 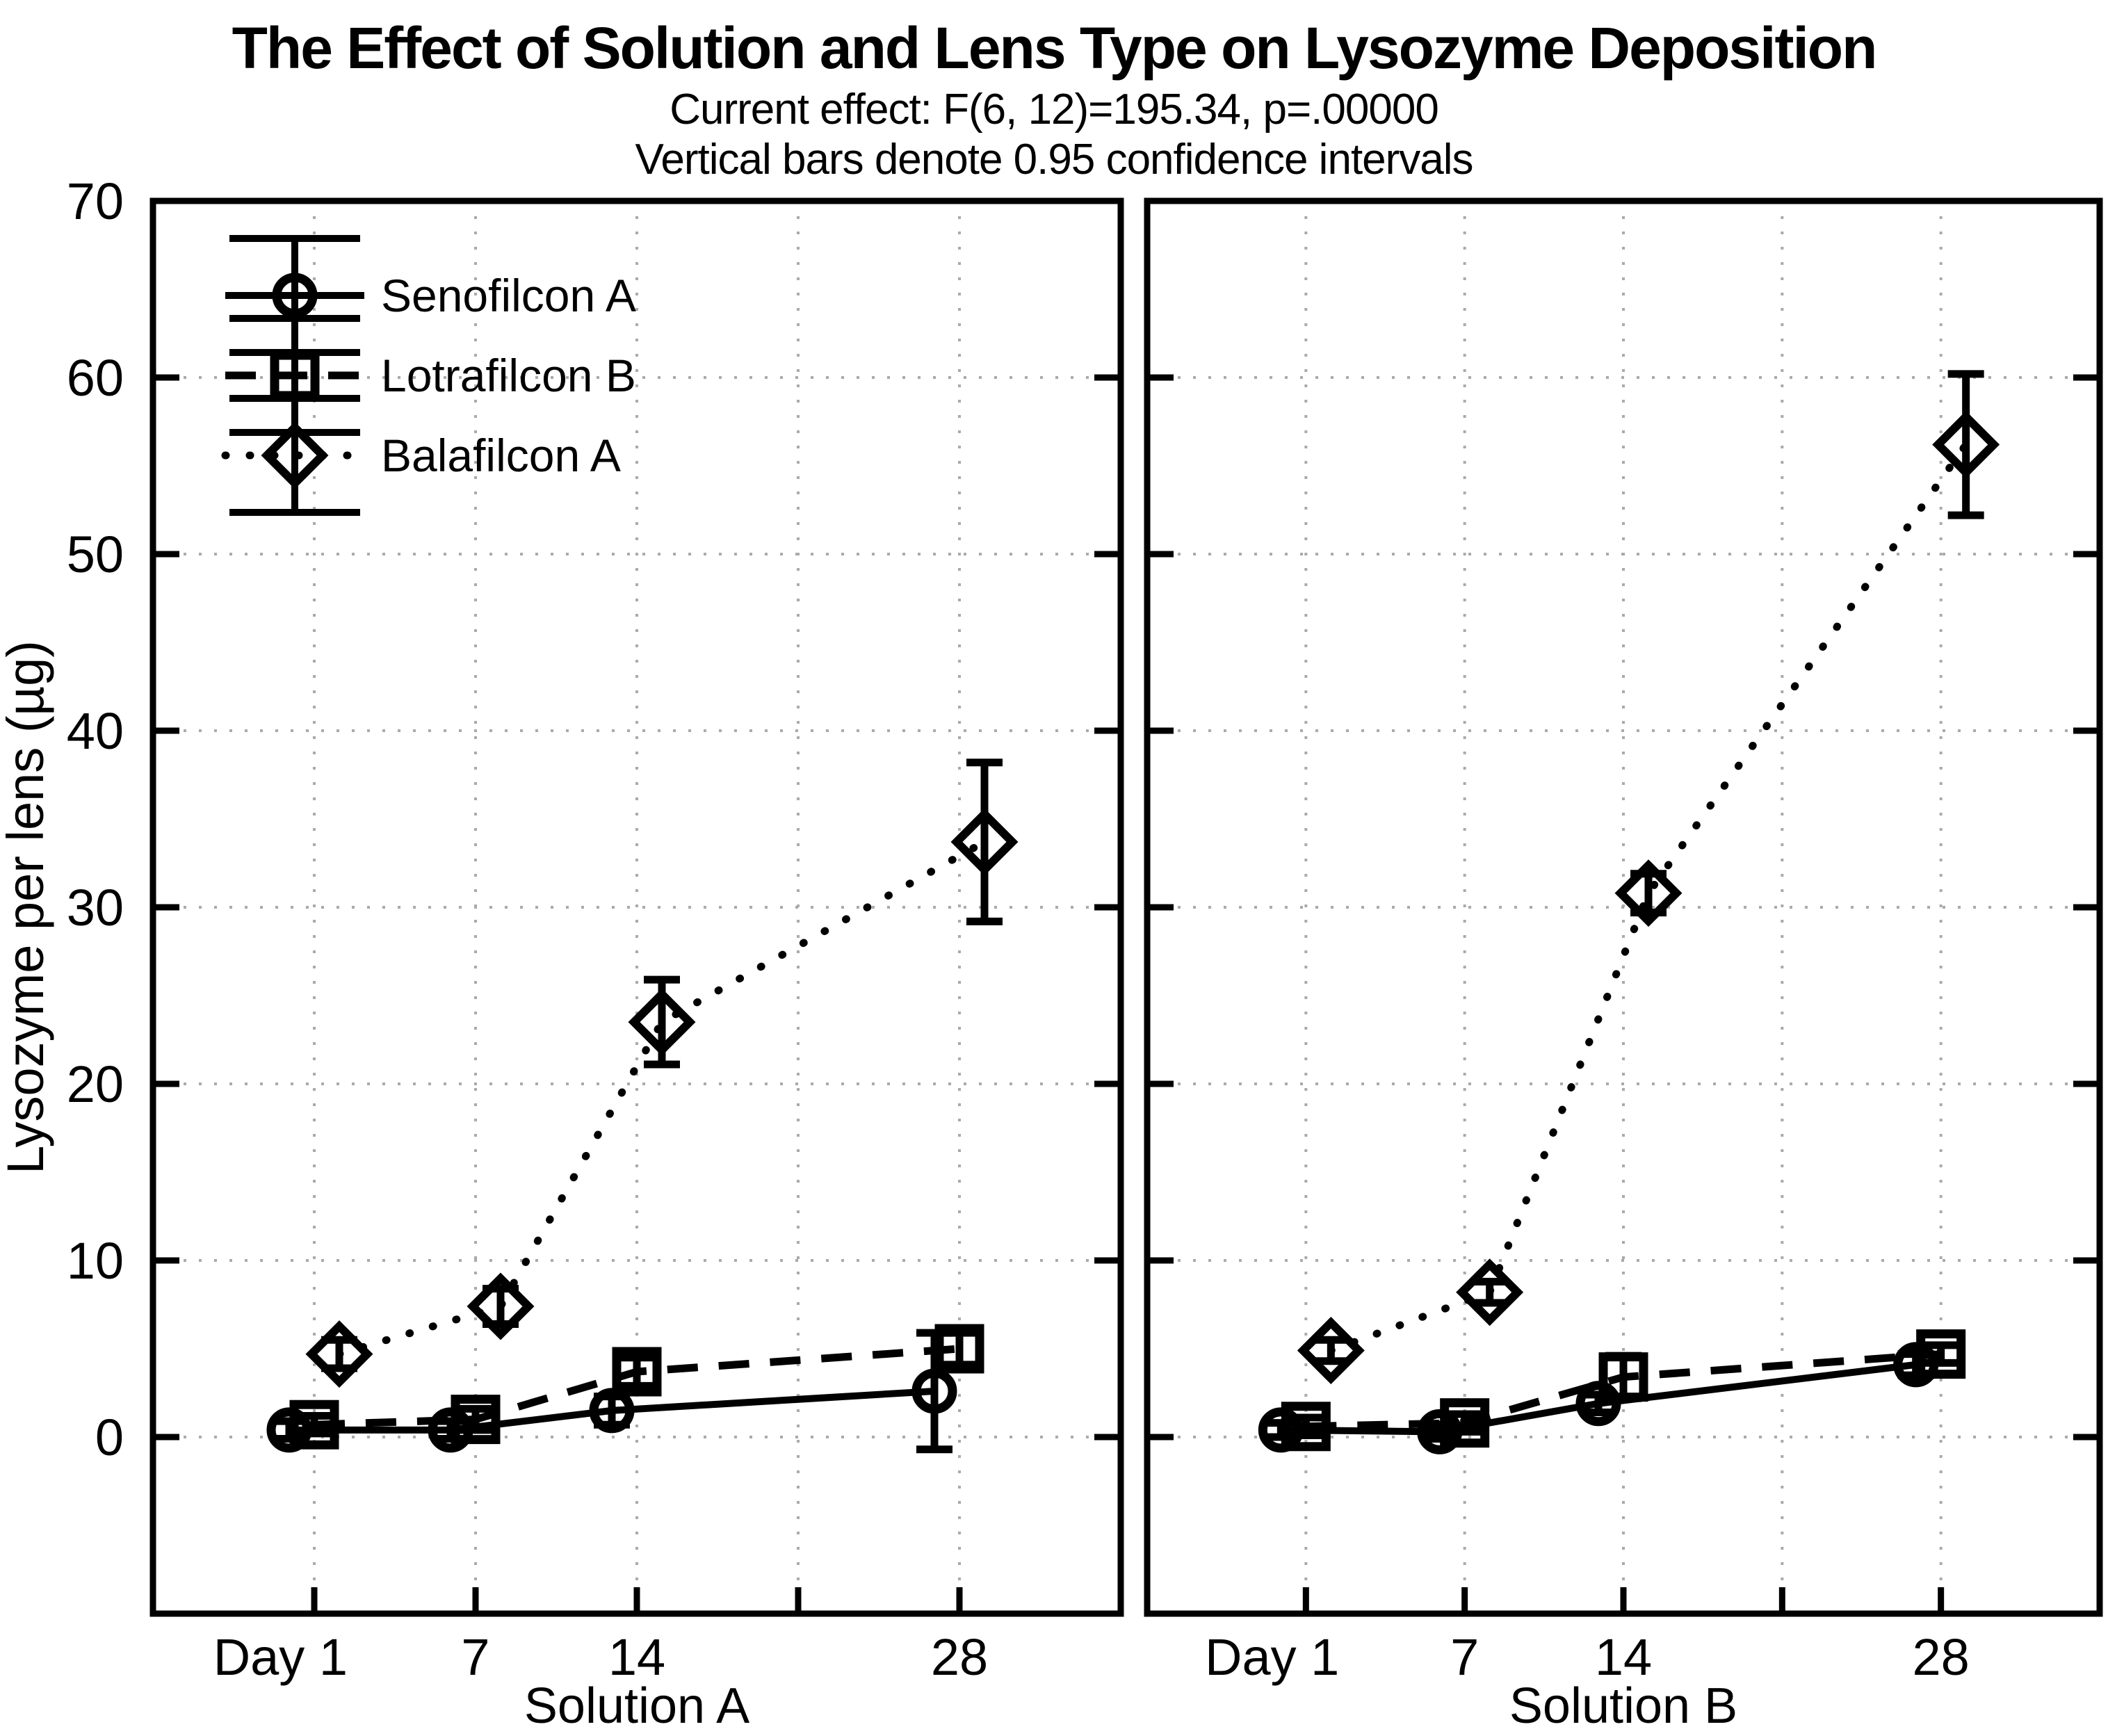 I want to click on y-tick-label: 30, so click(x=95, y=907).